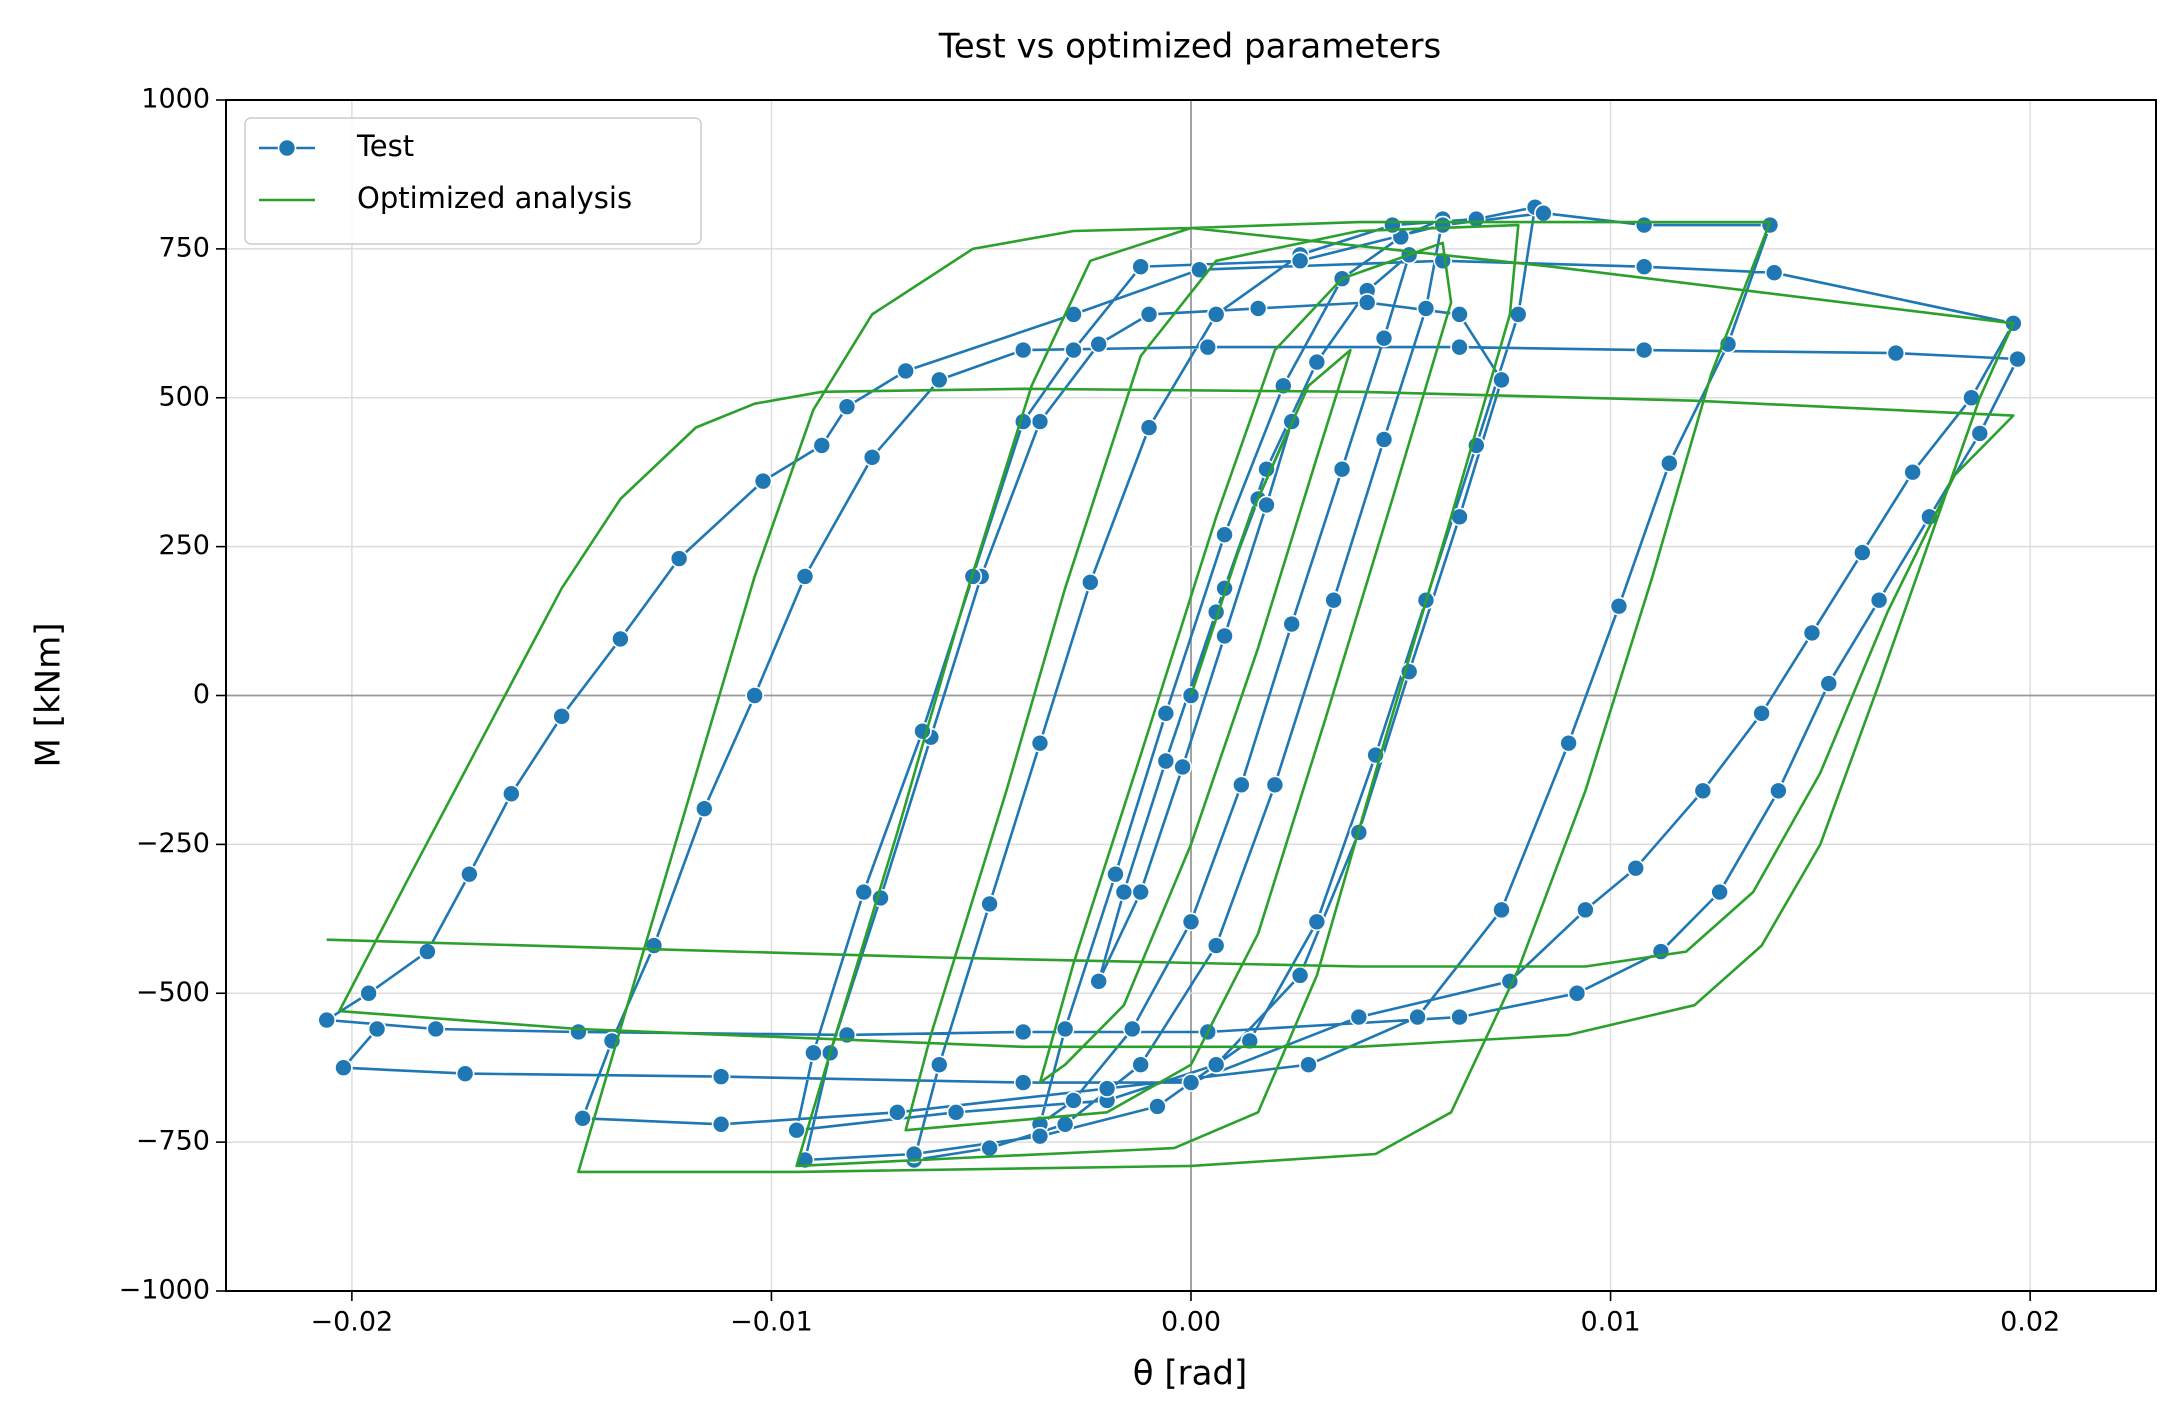 Image resolution: width=2178 pixels, height=1426 pixels. I want to click on y-tick-label: −750, so click(173, 1141).